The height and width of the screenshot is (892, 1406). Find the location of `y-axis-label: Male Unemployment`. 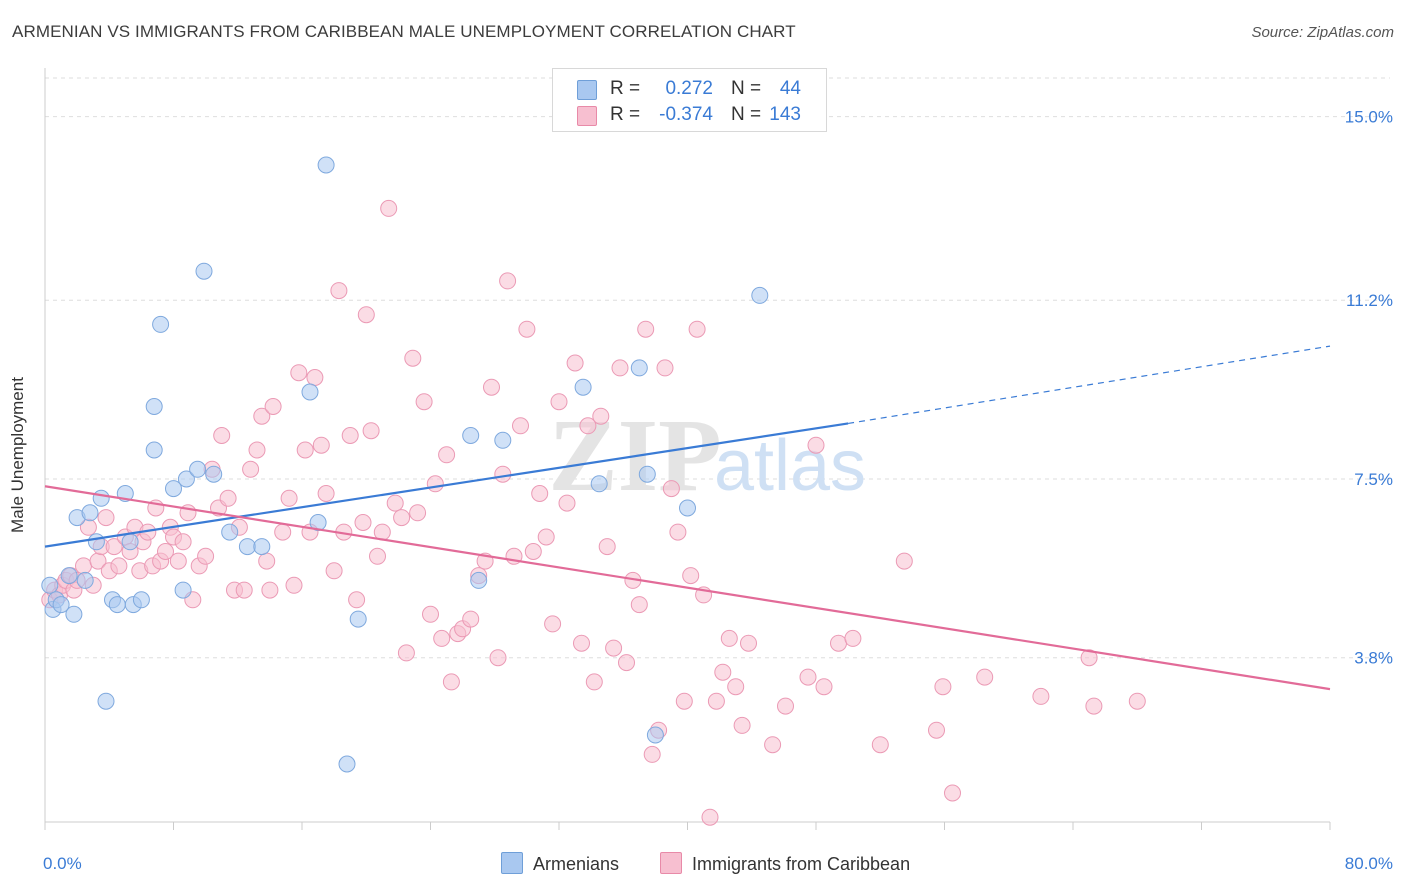

y-axis-label: Male Unemployment is located at coordinates (17, 455).